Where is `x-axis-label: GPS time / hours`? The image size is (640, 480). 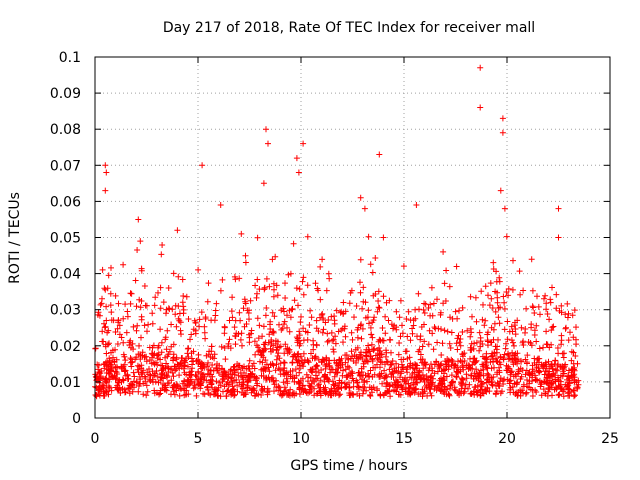 x-axis-label: GPS time / hours is located at coordinates (348, 466).